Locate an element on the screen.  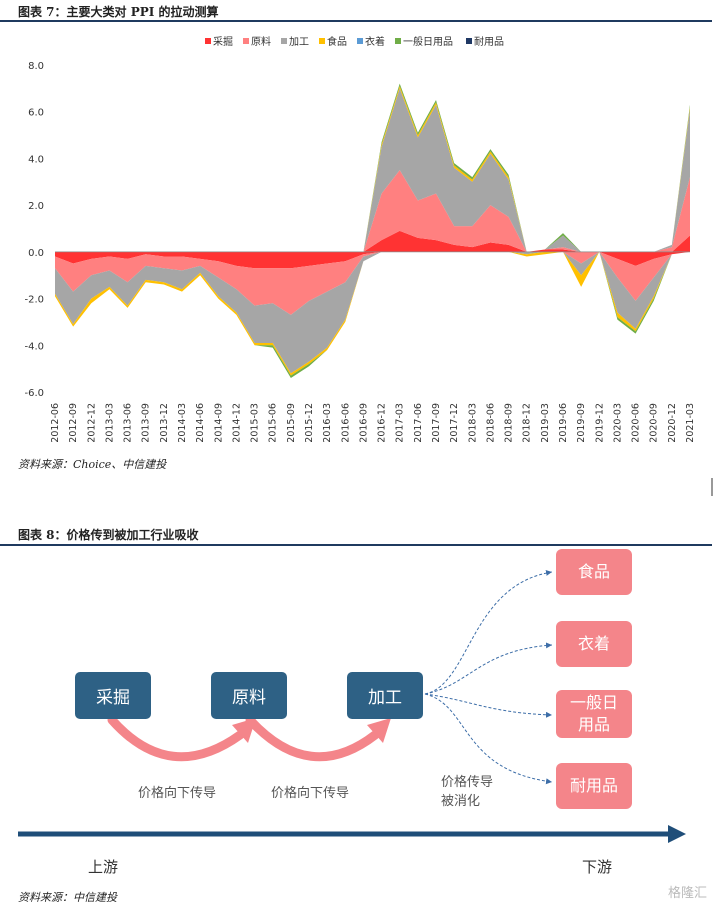
y-tick-label: 4.0 is located at coordinates (36, 159).